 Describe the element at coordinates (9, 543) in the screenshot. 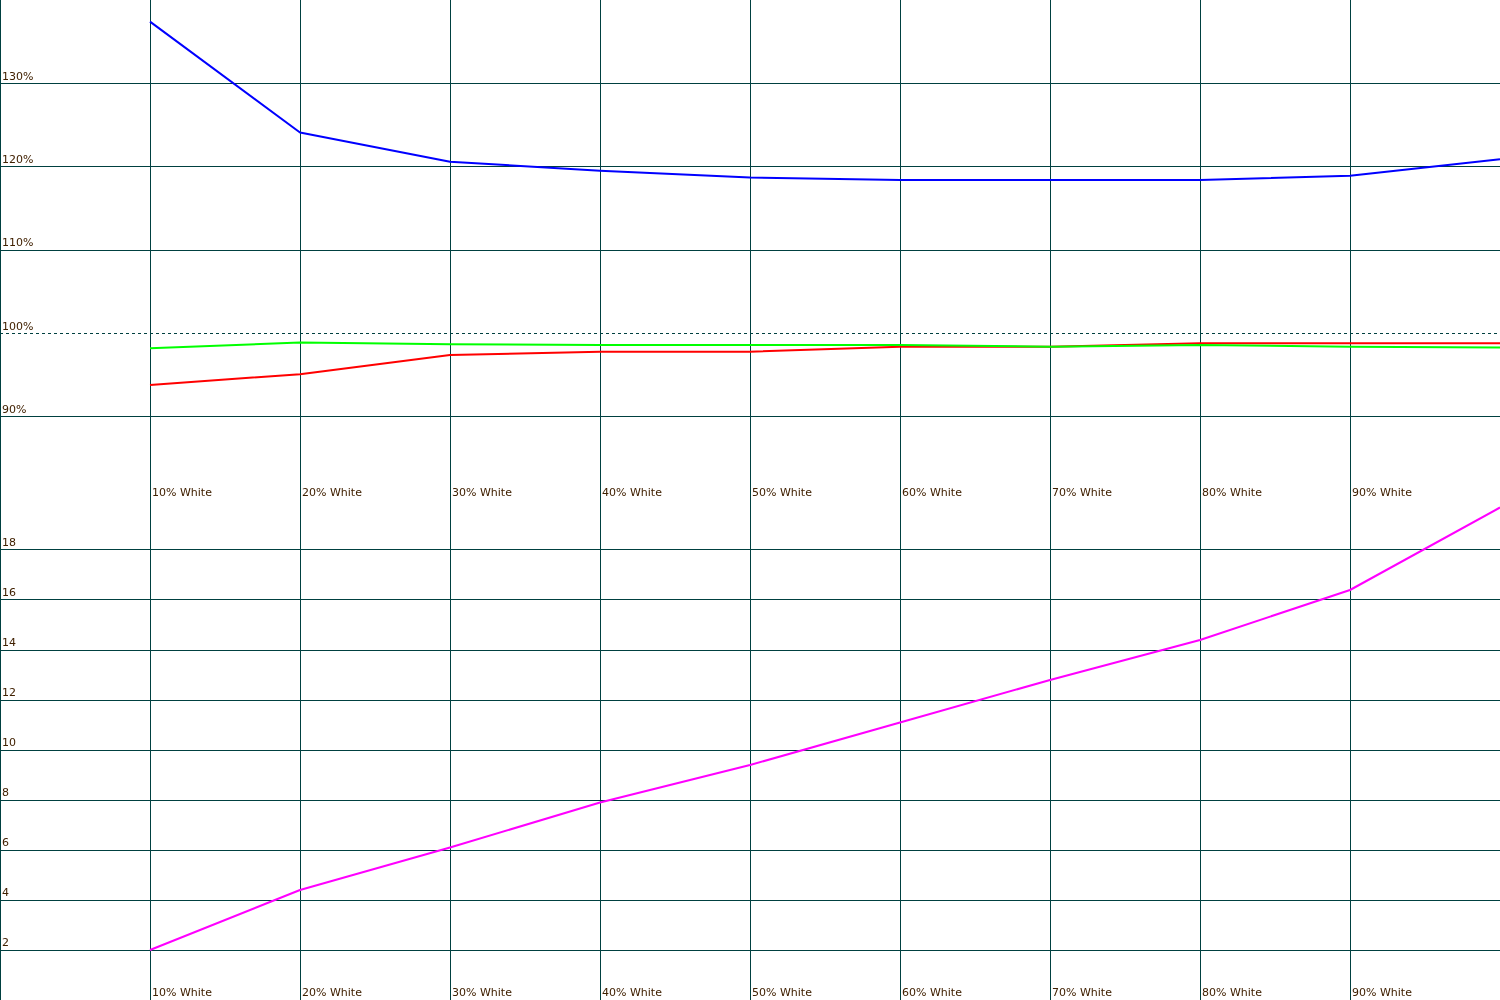

I see `y-tick-label: 18` at that location.